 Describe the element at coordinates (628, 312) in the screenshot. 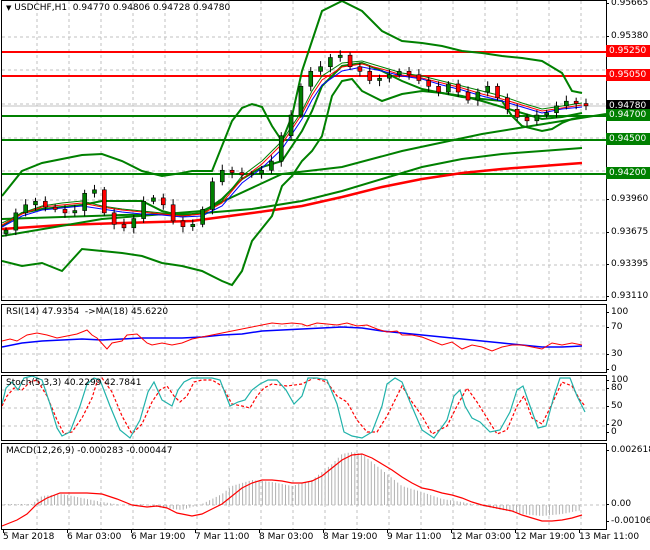

I see `rsi-tick: 100` at that location.